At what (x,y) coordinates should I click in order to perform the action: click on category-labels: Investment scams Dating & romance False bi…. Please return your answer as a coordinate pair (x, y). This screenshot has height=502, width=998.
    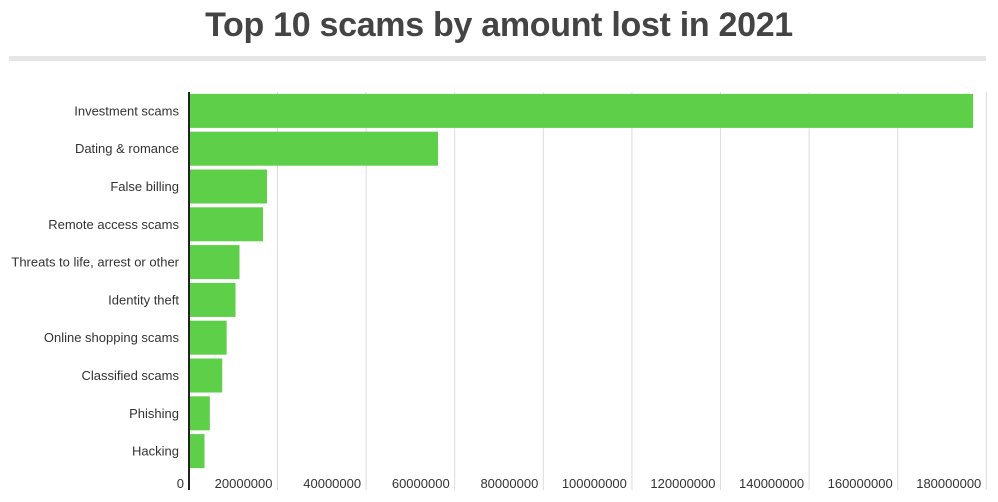
    Looking at the image, I should click on (95, 280).